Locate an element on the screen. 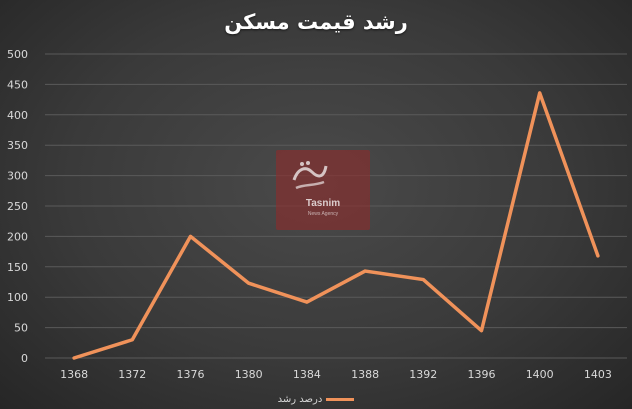 The width and height of the screenshot is (632, 409). x-axis-ticks: 1368 1372 1376 1380 1384 1388 1392 1396 1400 1403 is located at coordinates (336, 374).